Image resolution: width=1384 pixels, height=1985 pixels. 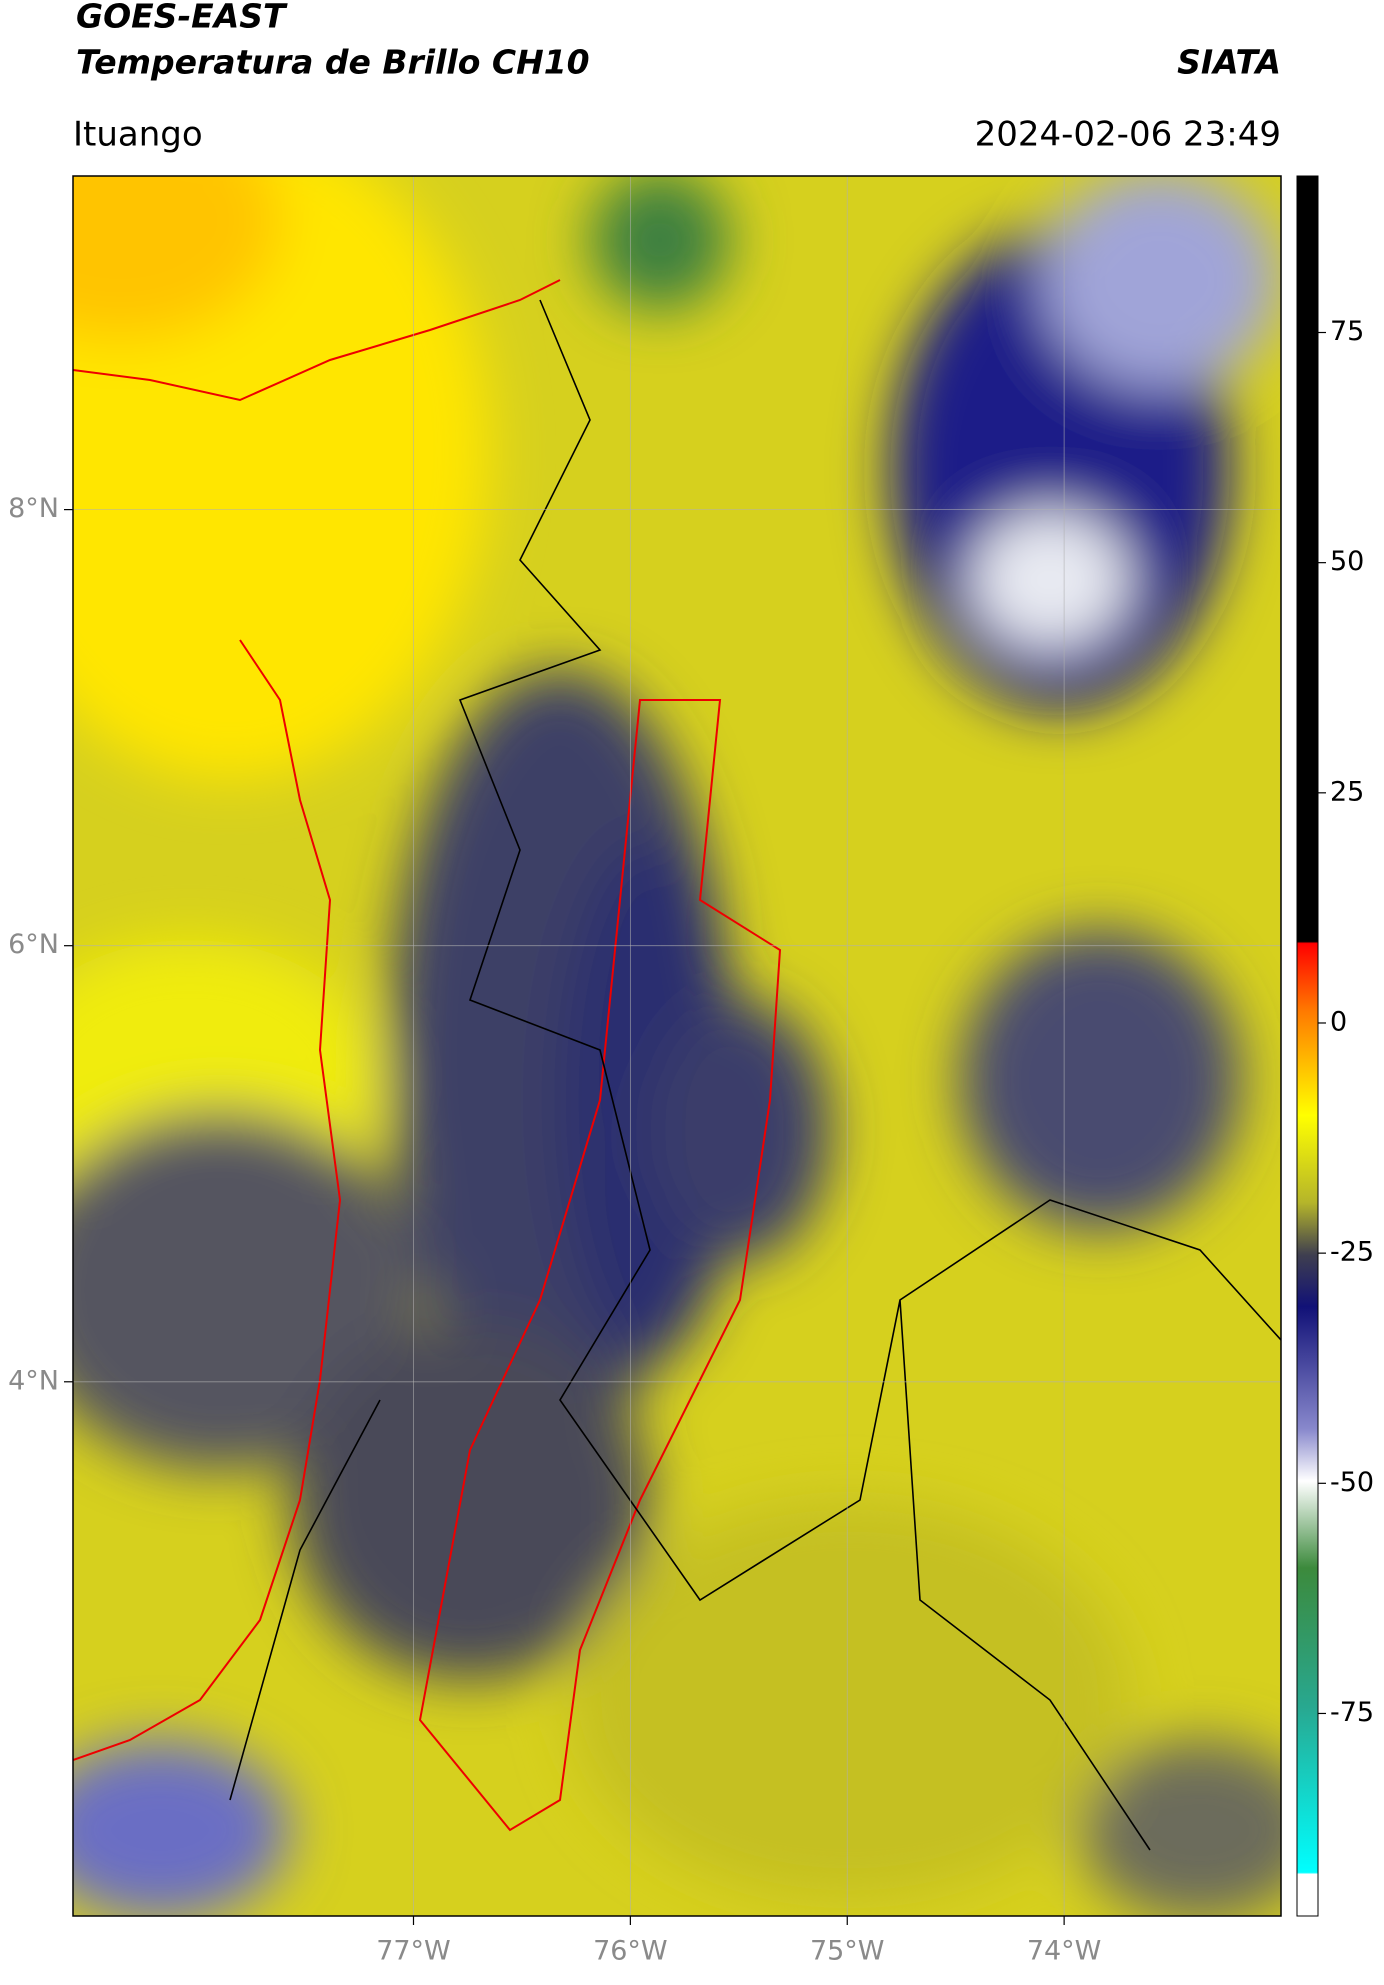 What do you see at coordinates (33, 944) in the screenshot?
I see `y-tick-label: 6°N` at bounding box center [33, 944].